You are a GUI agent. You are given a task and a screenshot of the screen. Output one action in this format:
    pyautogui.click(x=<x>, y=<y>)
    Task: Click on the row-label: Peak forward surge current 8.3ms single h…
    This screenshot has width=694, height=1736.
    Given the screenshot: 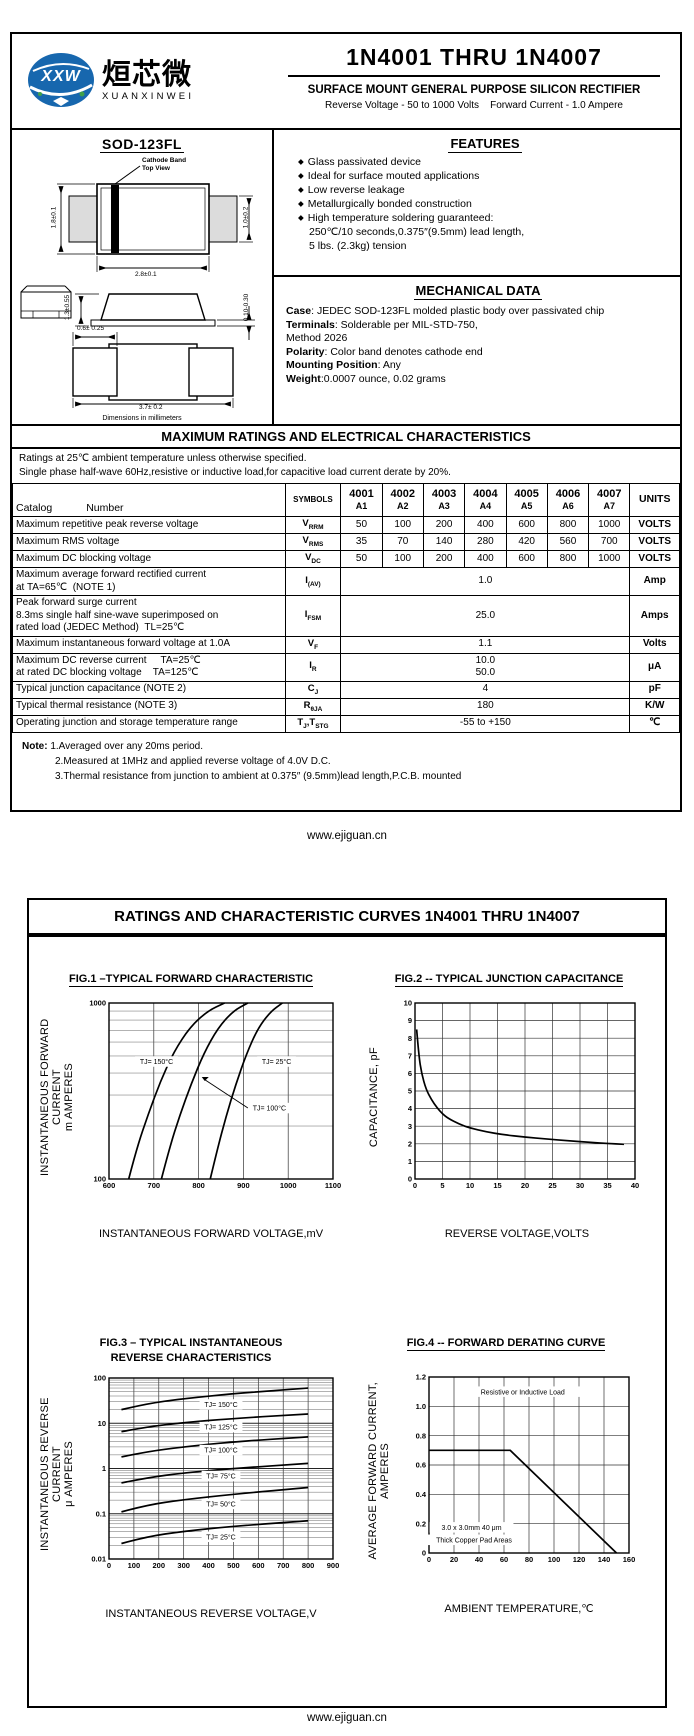 What is the action you would take?
    pyautogui.click(x=149, y=616)
    